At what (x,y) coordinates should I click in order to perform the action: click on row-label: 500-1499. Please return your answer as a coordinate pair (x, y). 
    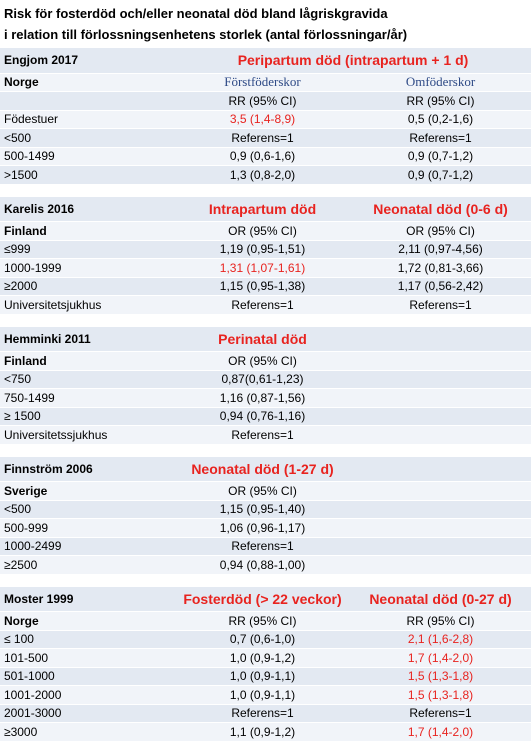
    Looking at the image, I should click on (87, 156).